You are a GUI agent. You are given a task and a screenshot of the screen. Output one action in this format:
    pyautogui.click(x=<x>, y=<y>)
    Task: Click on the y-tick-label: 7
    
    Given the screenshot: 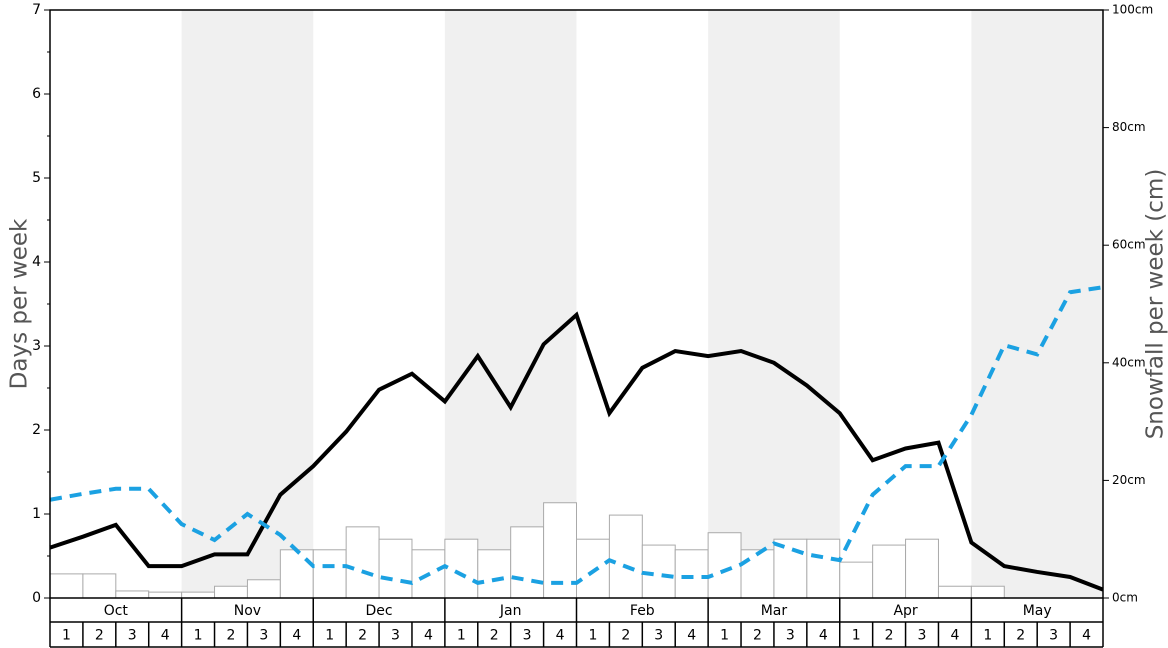 What is the action you would take?
    pyautogui.click(x=36, y=10)
    